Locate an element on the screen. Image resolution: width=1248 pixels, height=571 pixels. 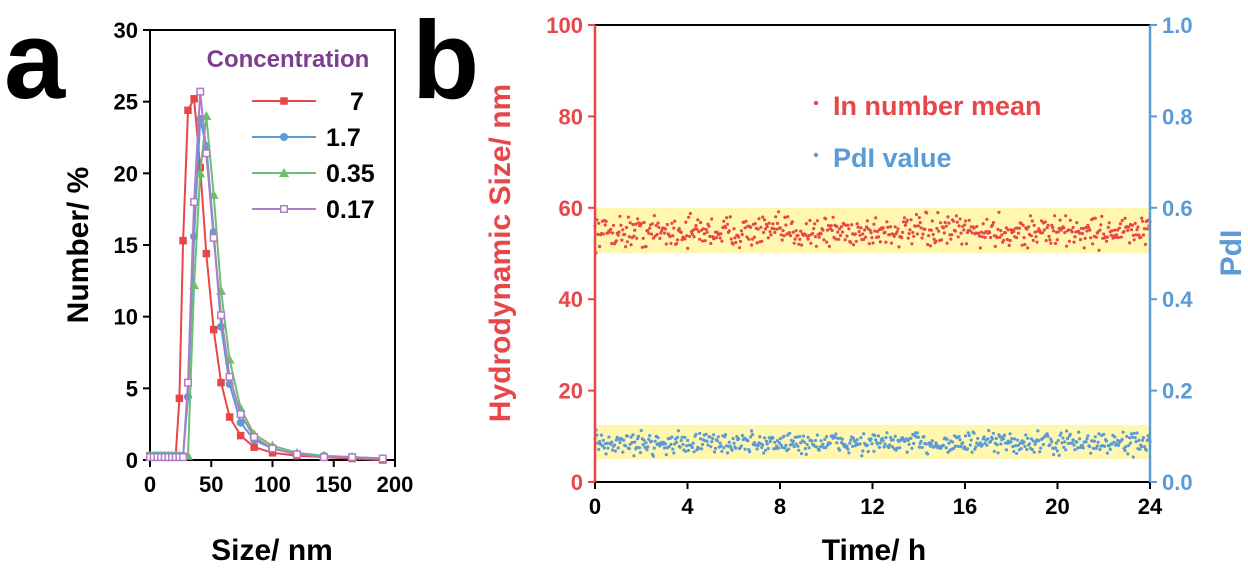
panel-a-series-line is located at coordinates (266, 278).